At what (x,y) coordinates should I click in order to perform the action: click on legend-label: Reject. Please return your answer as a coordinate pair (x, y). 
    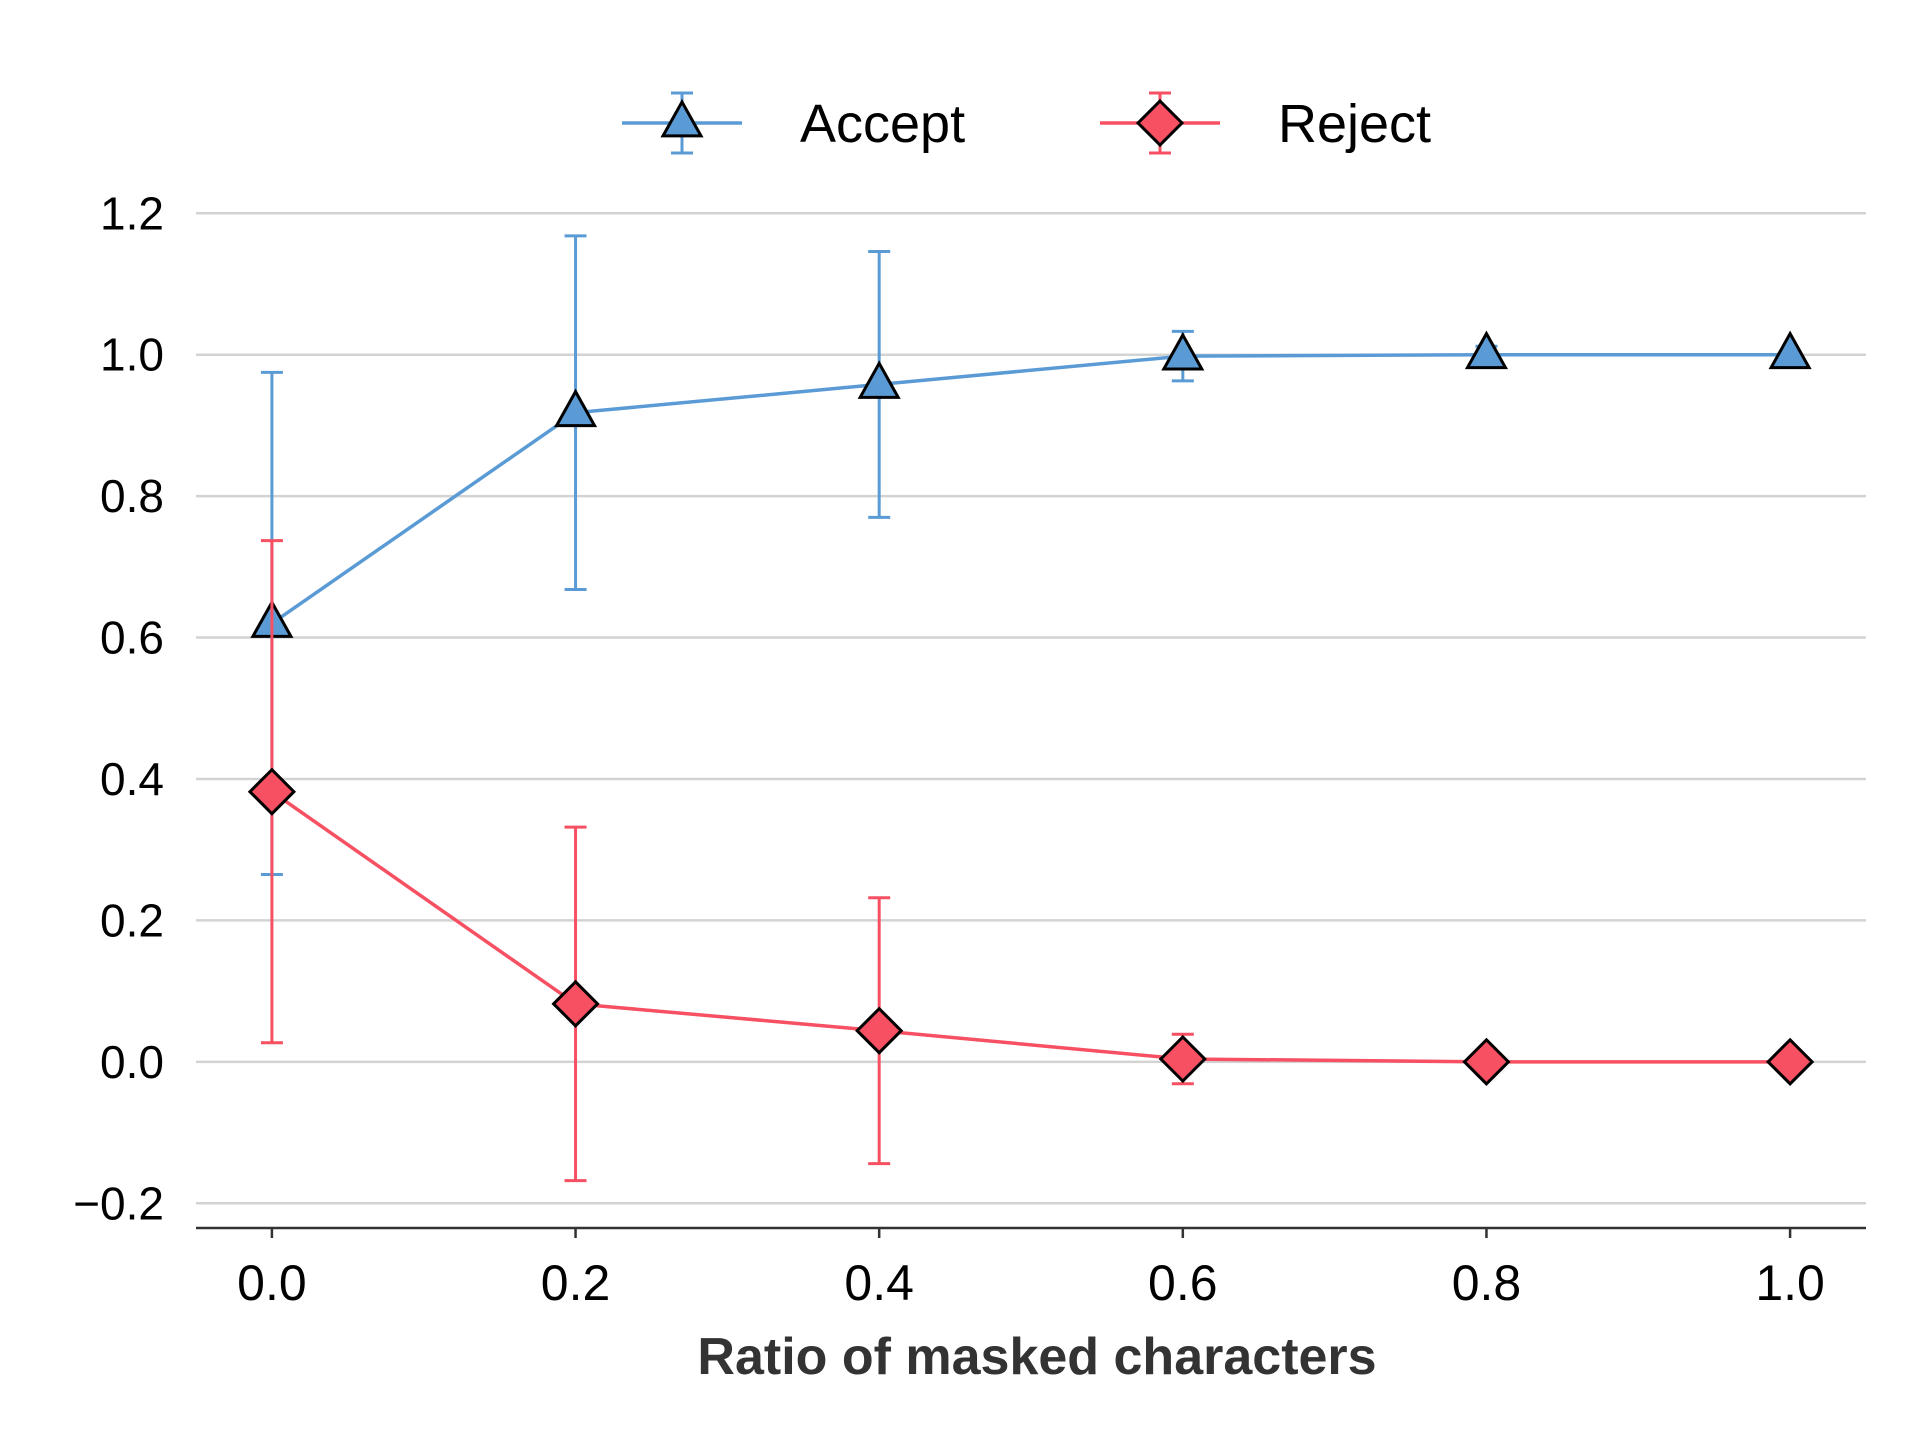
    Looking at the image, I should click on (1354, 124).